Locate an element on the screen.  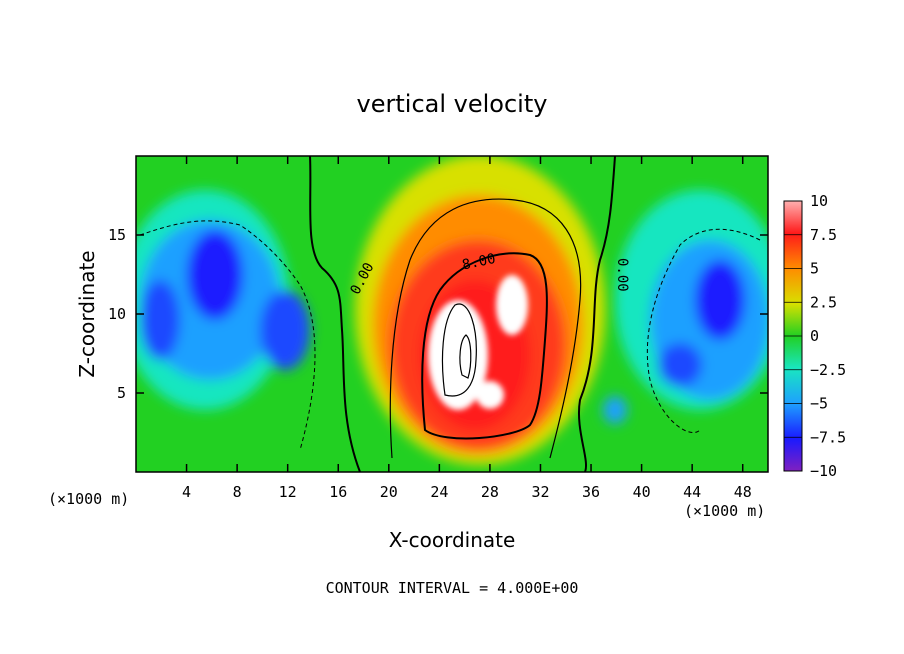
contour-16-core is located at coordinates (459, 350).